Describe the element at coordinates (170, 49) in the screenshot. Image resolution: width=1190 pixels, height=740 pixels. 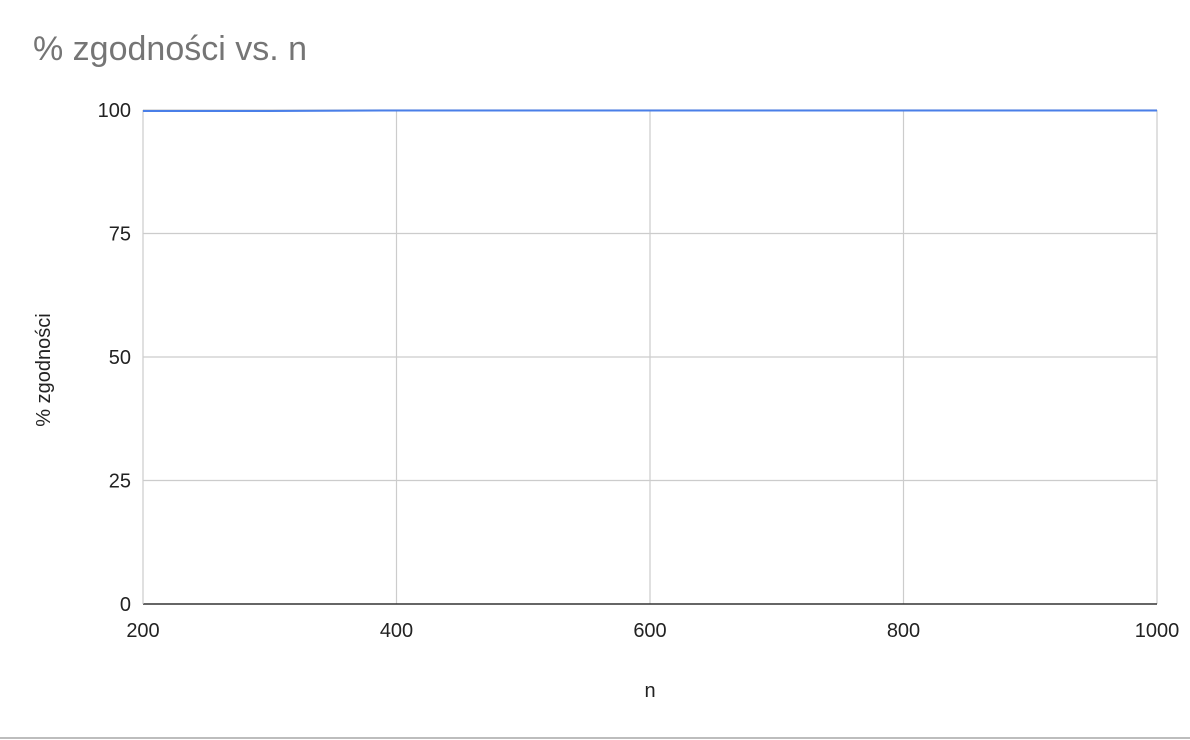
I see `chart-title: % zgodności vs. n` at that location.